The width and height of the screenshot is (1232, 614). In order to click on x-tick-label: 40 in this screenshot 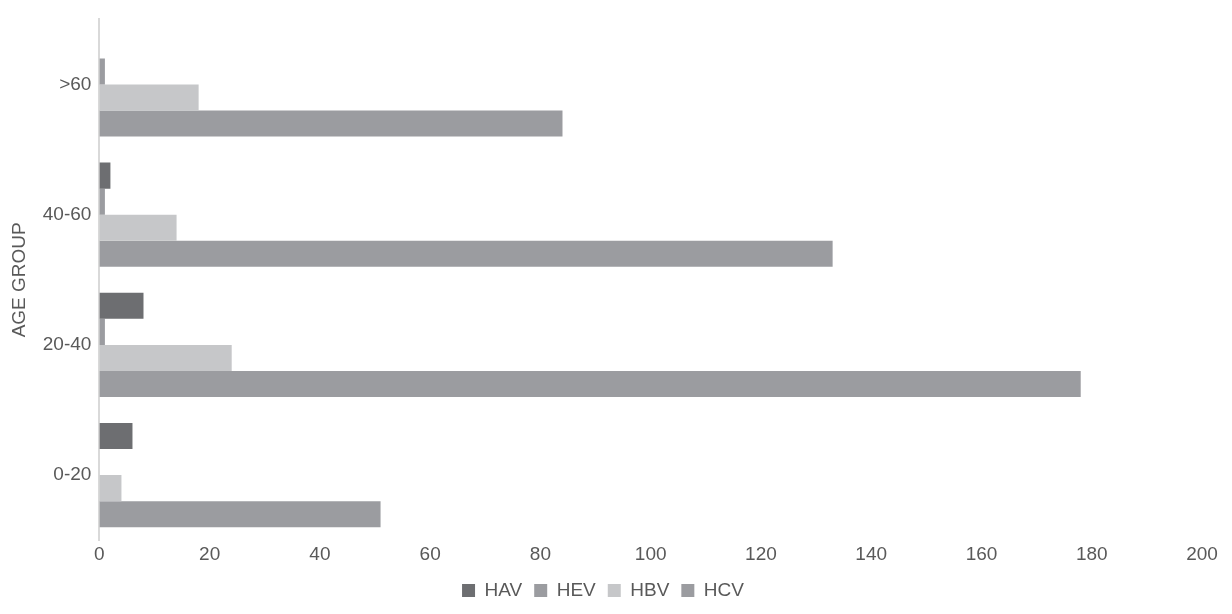, I will do `click(320, 553)`.